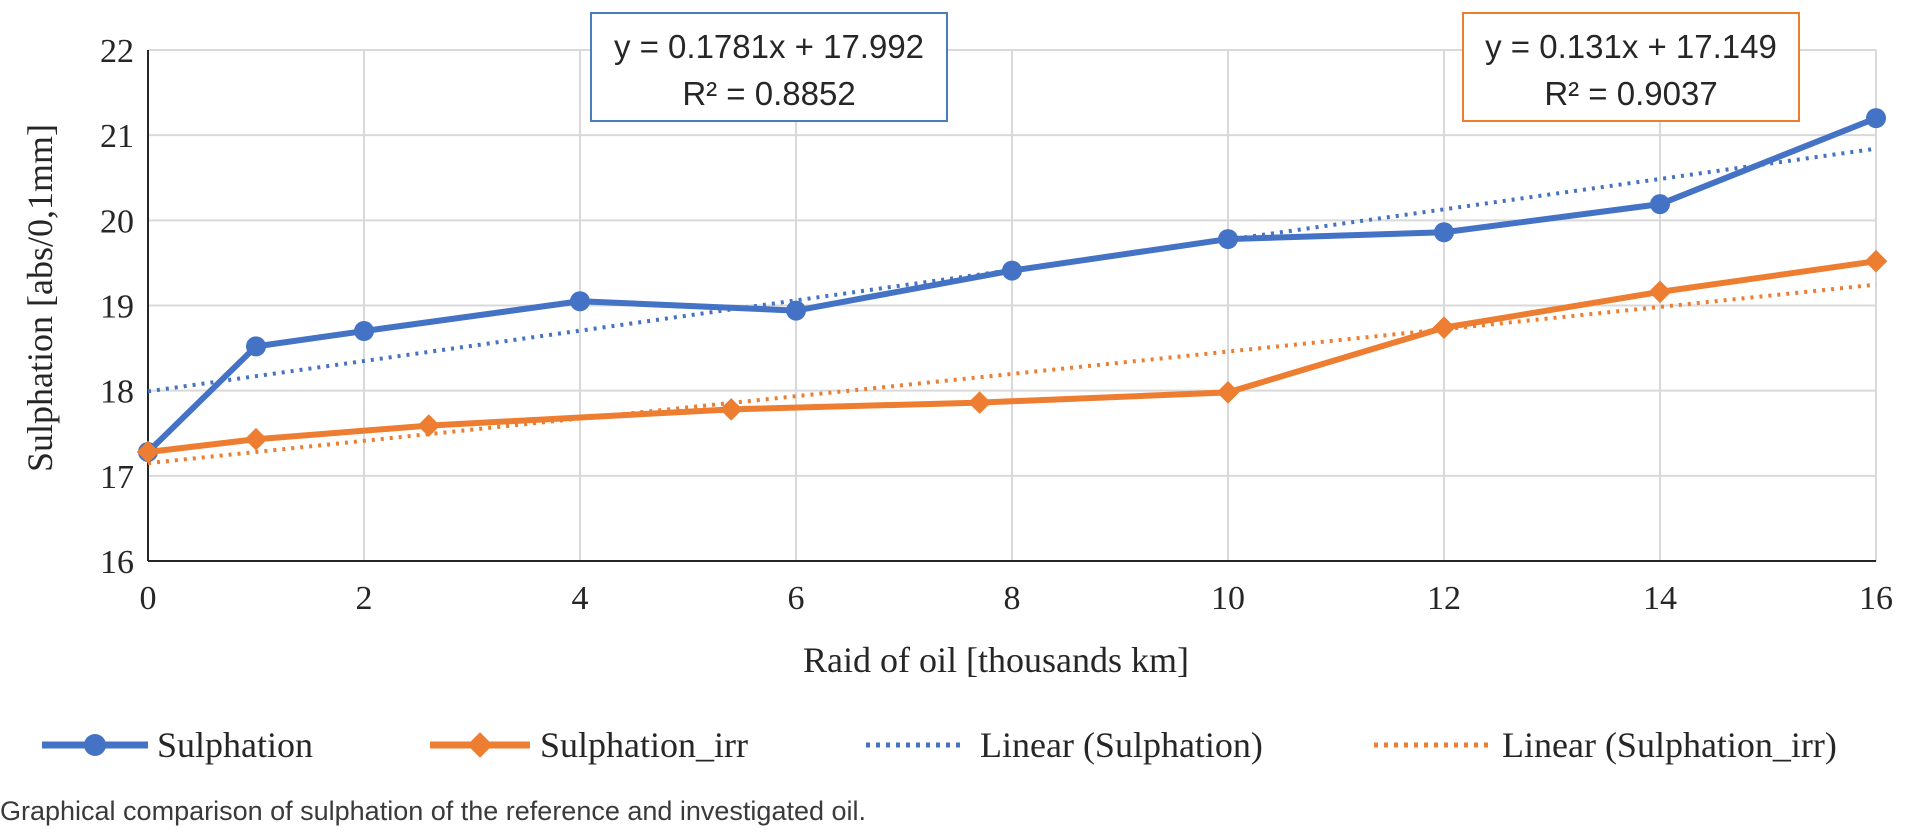 This screenshot has height=839, width=1905. I want to click on y-axis-title: Sulphation [abs/0,1mm], so click(40, 298).